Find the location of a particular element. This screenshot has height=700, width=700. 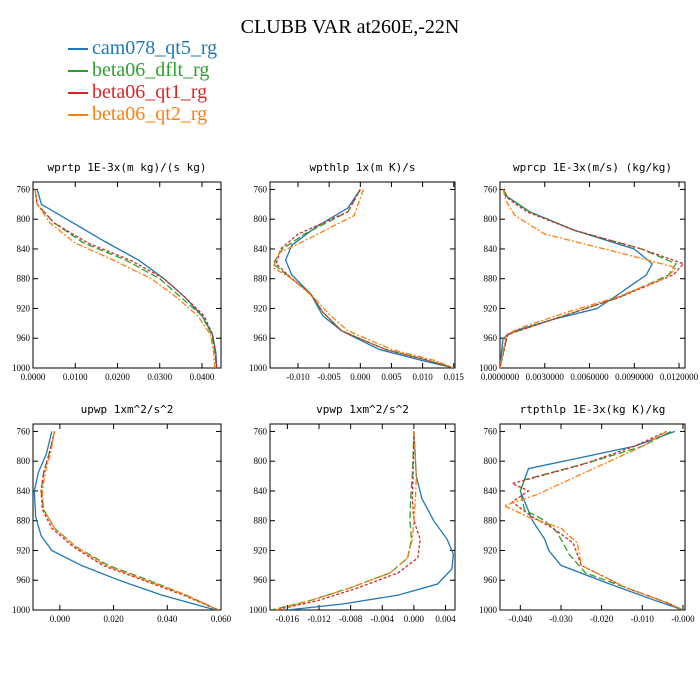

x-tick-label: 0.0400 is located at coordinates (202, 377).